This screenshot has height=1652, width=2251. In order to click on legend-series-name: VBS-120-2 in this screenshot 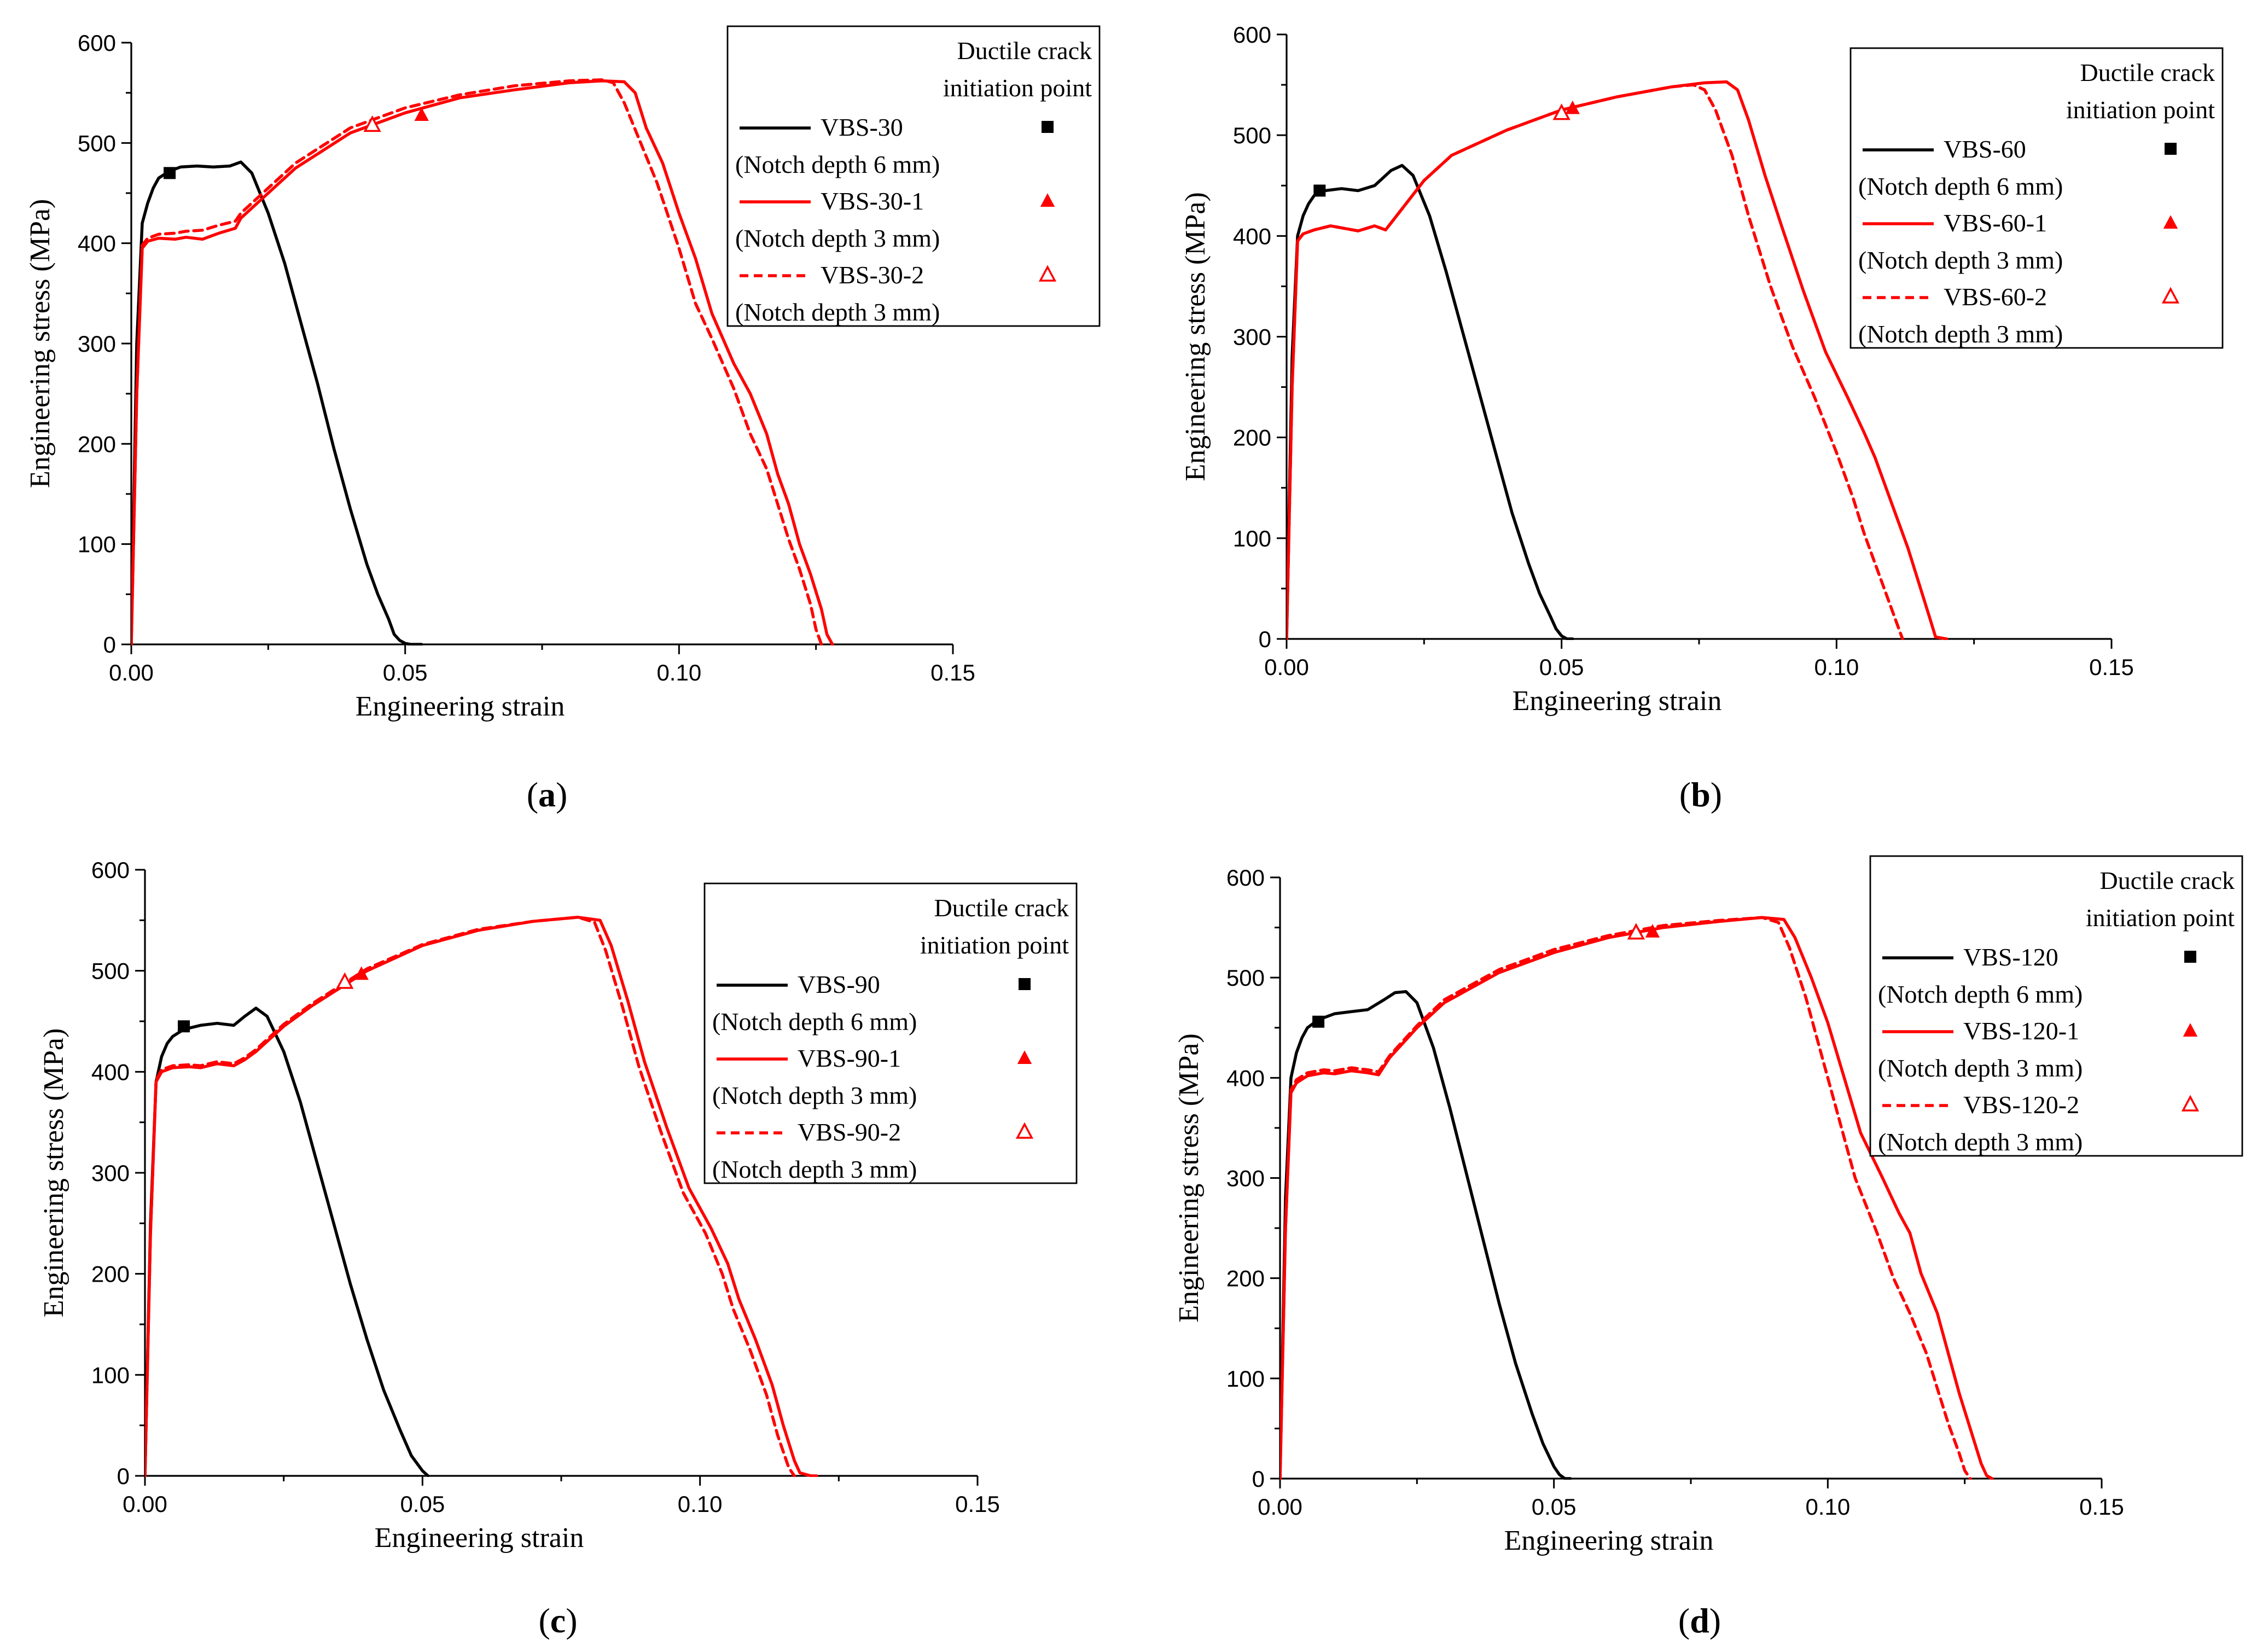, I will do `click(2021, 1105)`.